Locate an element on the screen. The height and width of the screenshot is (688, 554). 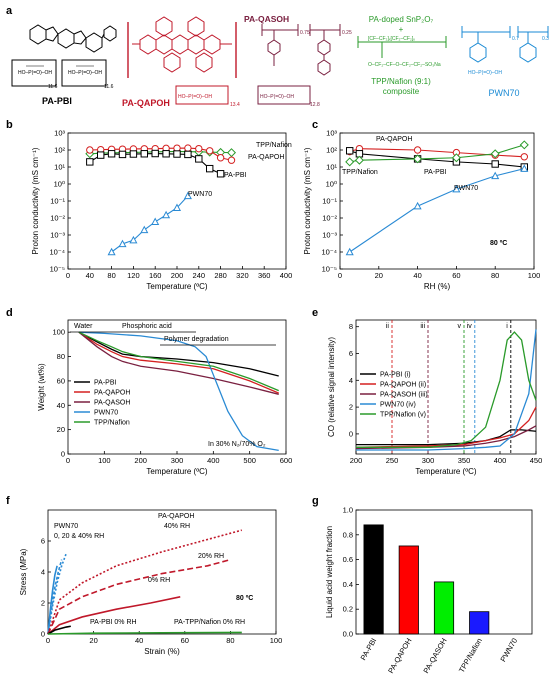
series-label: PA-QAPOH is located at coordinates (394, 139).